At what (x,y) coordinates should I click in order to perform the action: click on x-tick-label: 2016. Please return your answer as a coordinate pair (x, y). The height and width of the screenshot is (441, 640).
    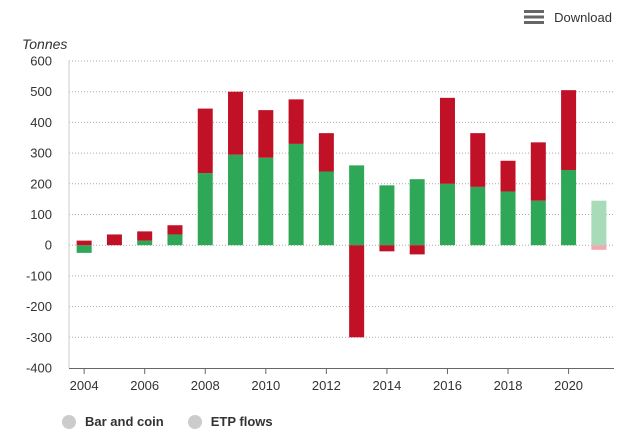
    Looking at the image, I should click on (447, 385).